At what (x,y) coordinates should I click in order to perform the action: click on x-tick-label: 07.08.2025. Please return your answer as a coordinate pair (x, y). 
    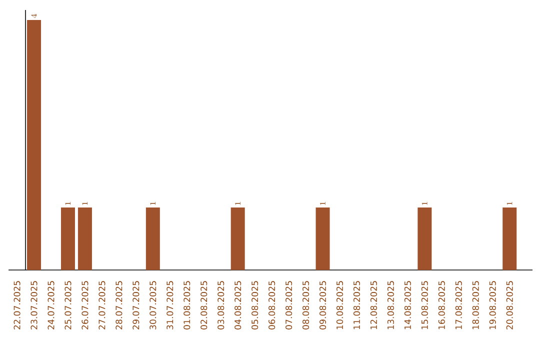
    Looking at the image, I should click on (289, 305).